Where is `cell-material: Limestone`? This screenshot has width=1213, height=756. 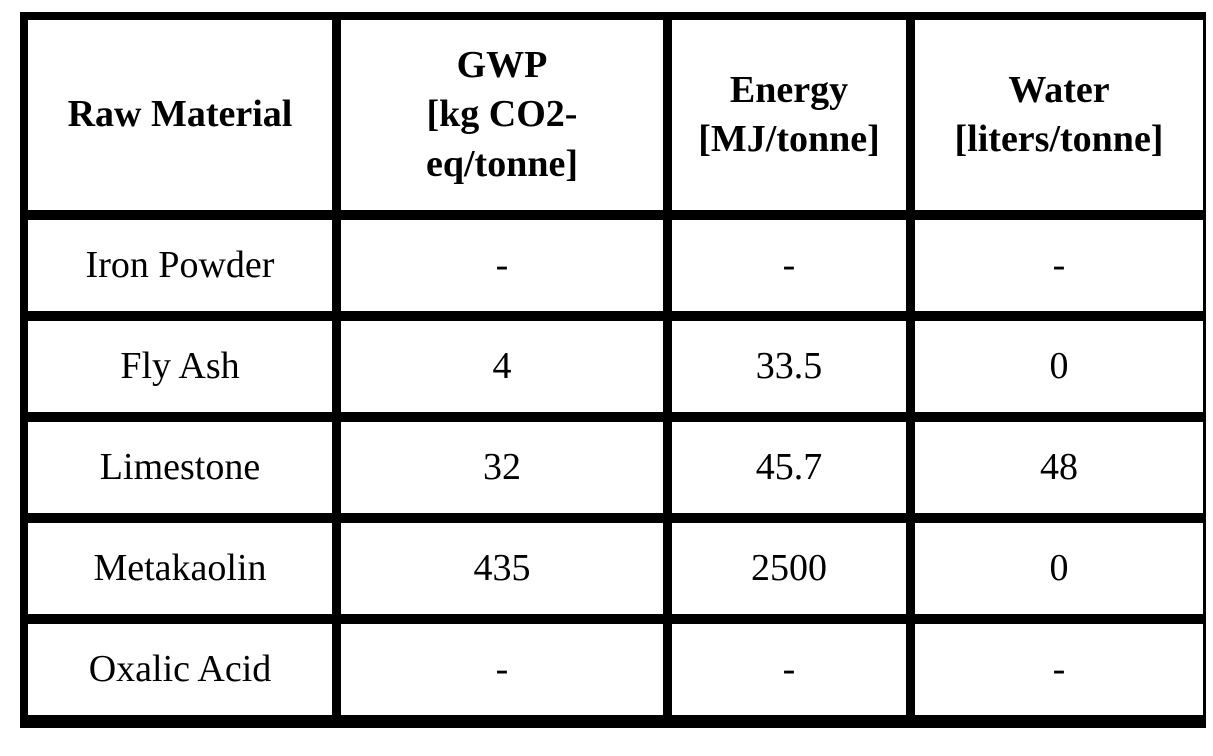 cell-material: Limestone is located at coordinates (180, 467).